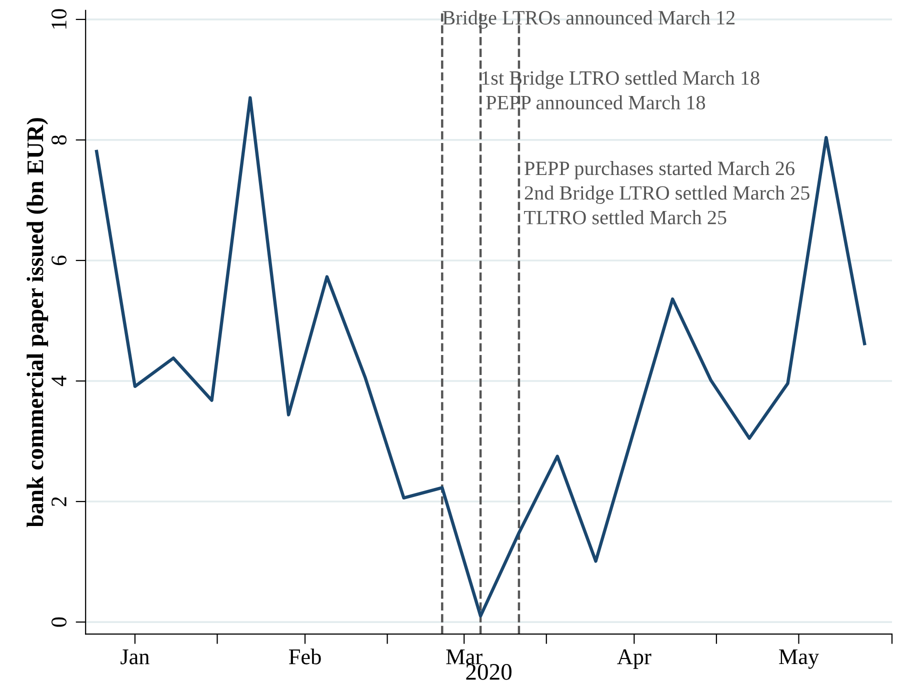 This screenshot has width=901, height=693. I want to click on y-tick-label: 6, so click(59, 261).